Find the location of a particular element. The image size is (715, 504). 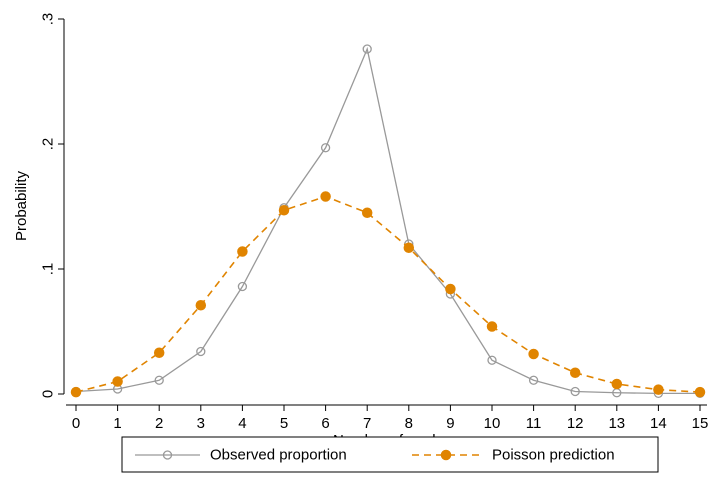

x-ticks: 0 1 2 3 4 5 6 7 8 9 10 11 12 13 14 15 is located at coordinates (390, 418).